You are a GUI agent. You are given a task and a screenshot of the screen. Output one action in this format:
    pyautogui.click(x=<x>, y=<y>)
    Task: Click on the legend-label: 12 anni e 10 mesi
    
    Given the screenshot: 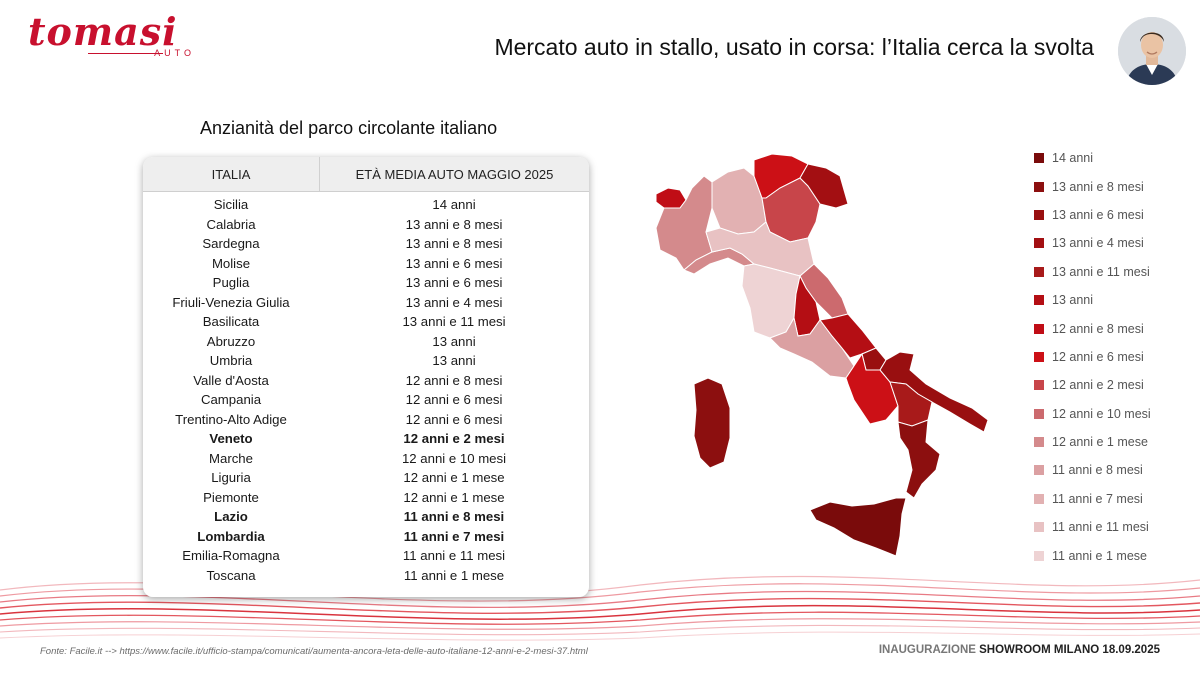 What is the action you would take?
    pyautogui.click(x=1101, y=413)
    